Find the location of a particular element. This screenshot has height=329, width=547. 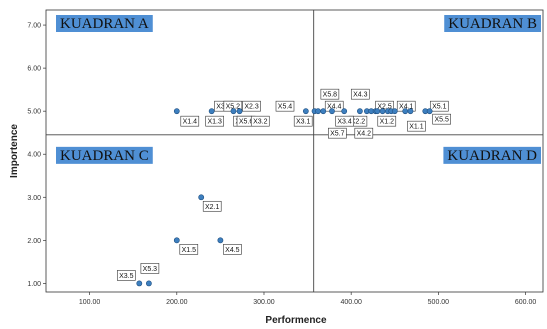

point-label-text: X3.3 is located at coordinates (223, 107).